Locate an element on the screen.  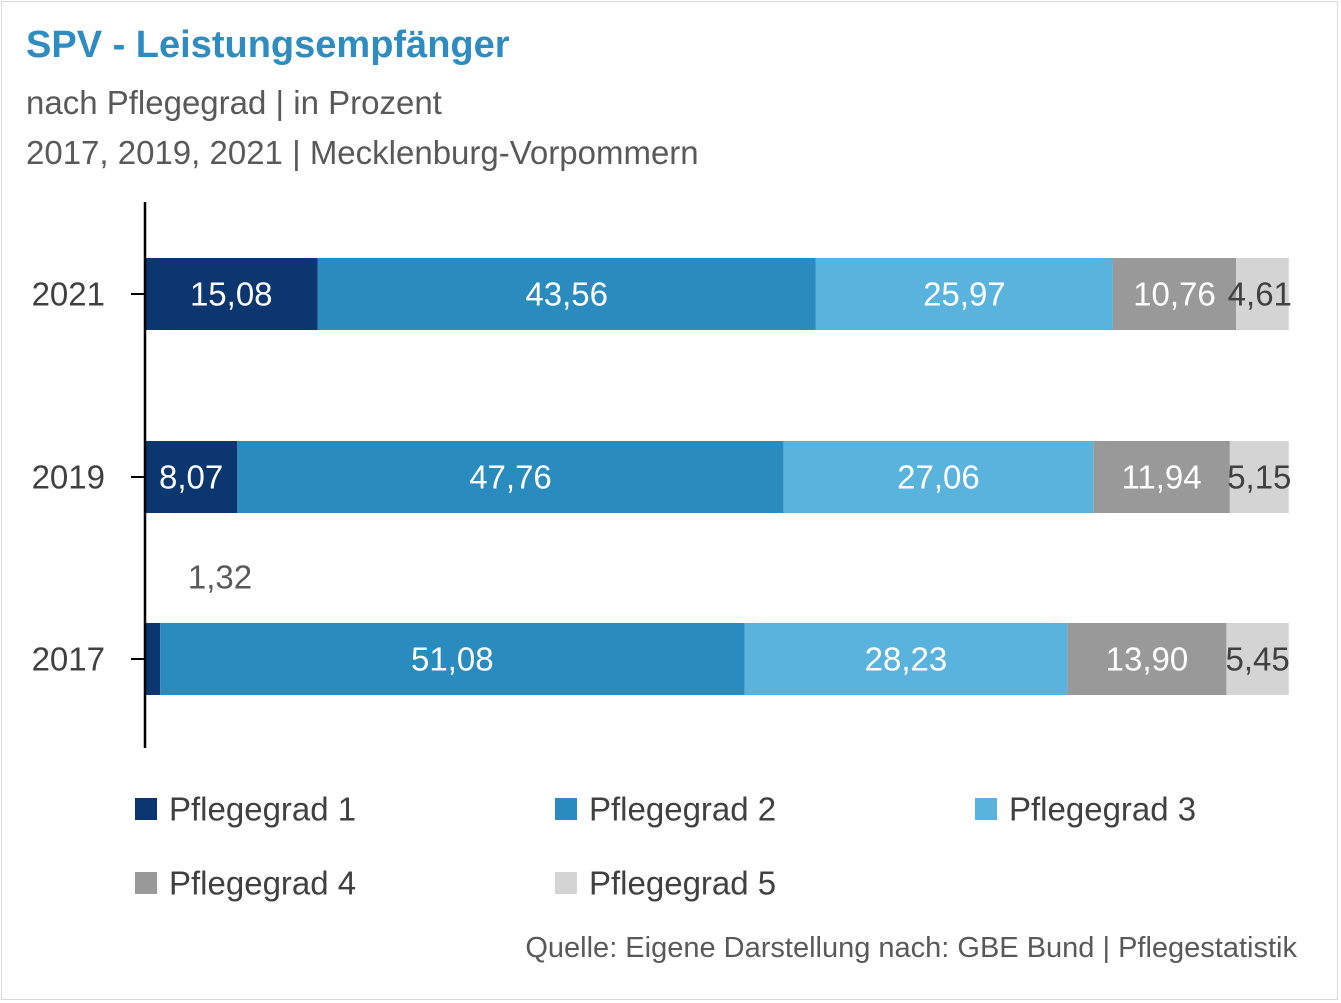
data-label-2019-pflegegrad-2: 47,76 is located at coordinates (510, 477).